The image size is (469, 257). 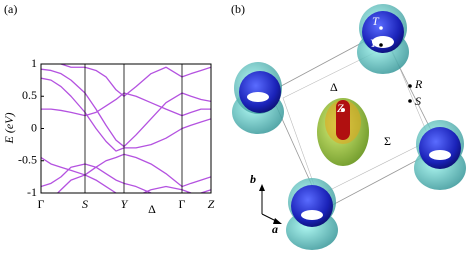 What do you see at coordinates (32, 192) in the screenshot?
I see `y-tick-label: -1` at bounding box center [32, 192].